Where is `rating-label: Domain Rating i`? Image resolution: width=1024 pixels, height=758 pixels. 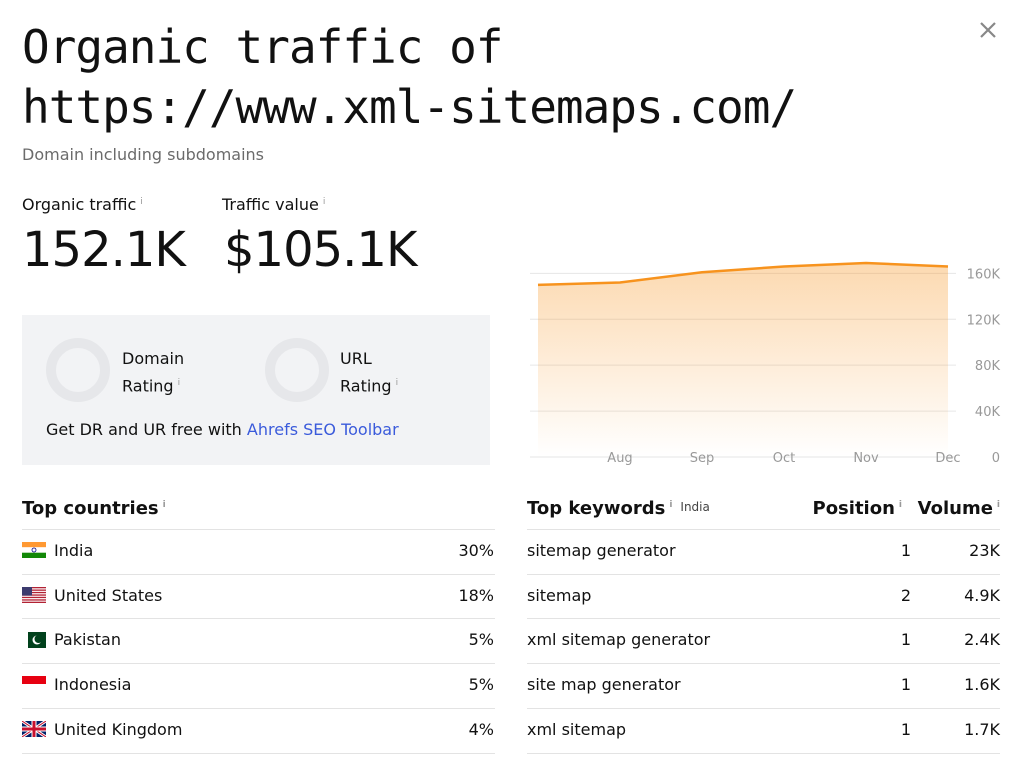
rating-label: Domain Rating i is located at coordinates (162, 372).